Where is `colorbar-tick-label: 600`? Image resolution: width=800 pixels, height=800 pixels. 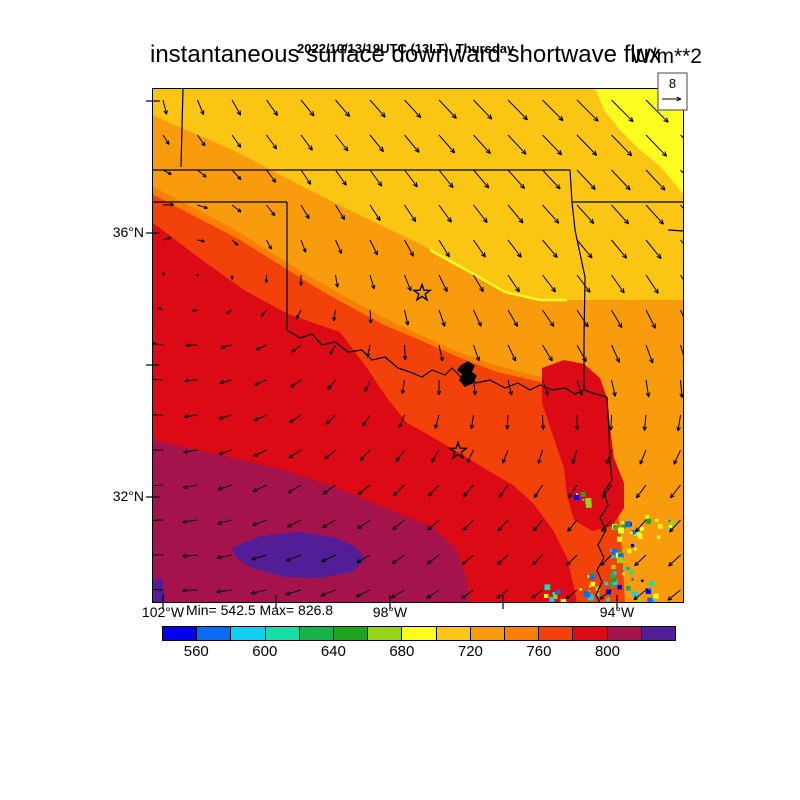 colorbar-tick-label: 600 is located at coordinates (265, 651).